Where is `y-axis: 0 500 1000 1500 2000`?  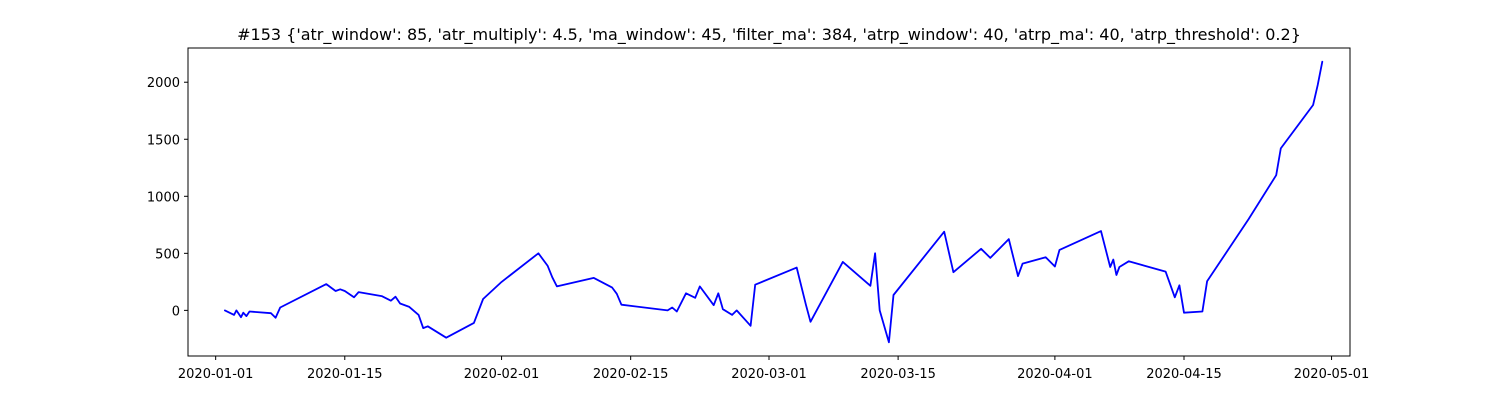
y-axis: 0 500 1000 1500 2000 is located at coordinates (167, 197).